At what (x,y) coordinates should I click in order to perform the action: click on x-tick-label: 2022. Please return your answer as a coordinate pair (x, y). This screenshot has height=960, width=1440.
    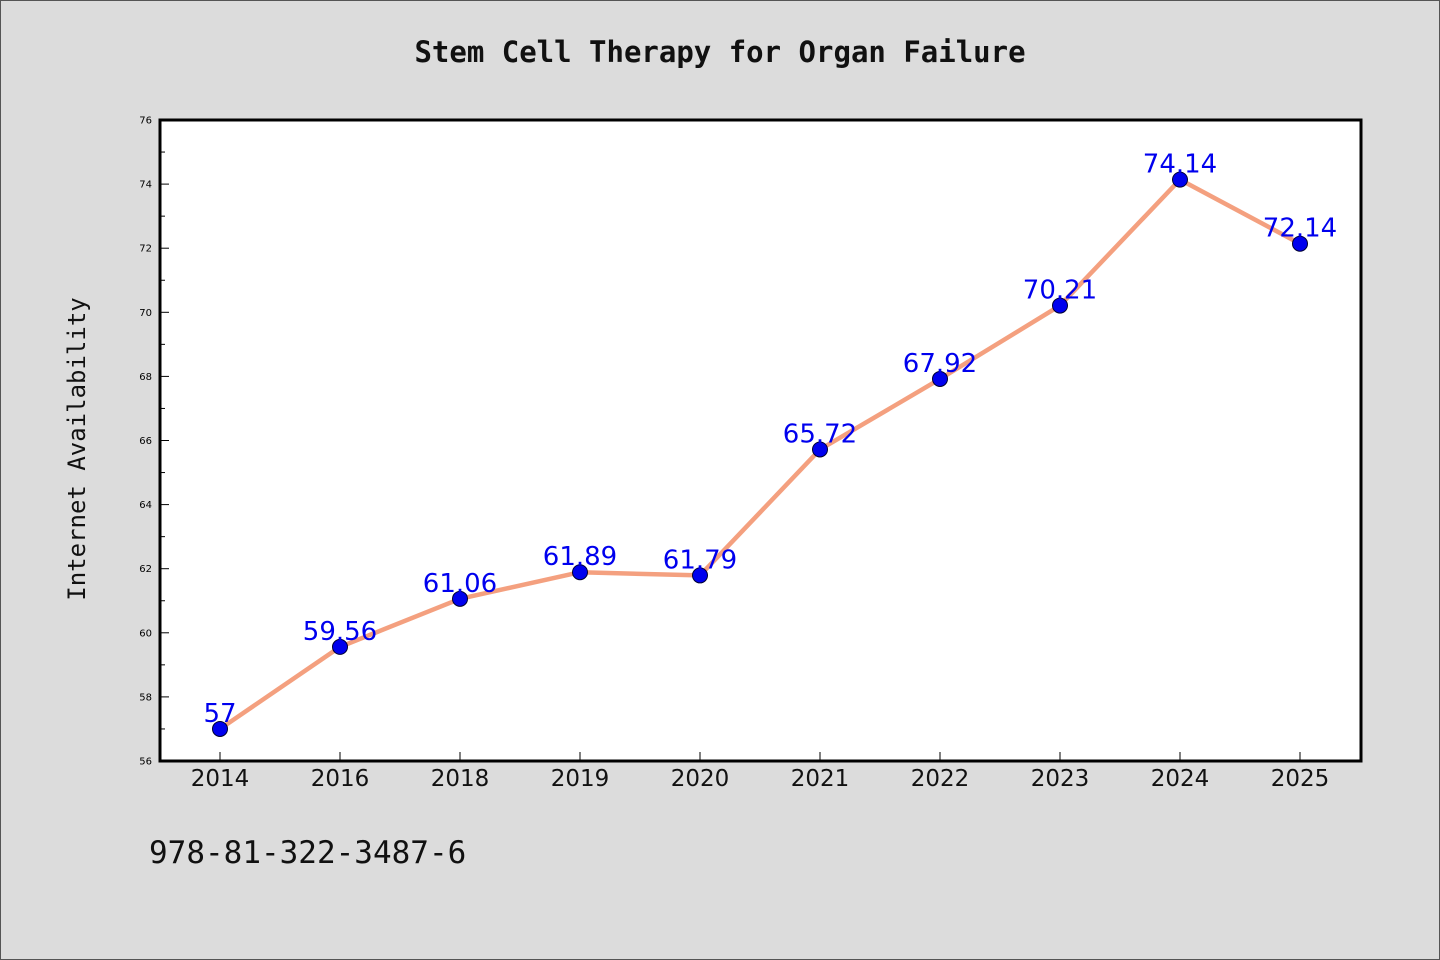
    Looking at the image, I should click on (940, 779).